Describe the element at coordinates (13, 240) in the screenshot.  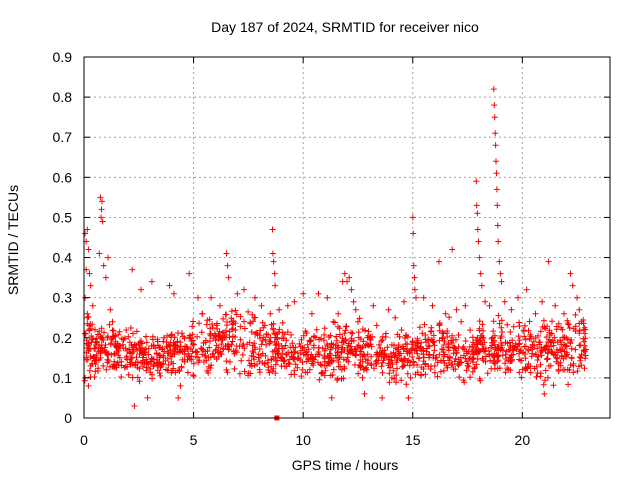
I see `y-axis-label: SRMTID / TECUs` at that location.